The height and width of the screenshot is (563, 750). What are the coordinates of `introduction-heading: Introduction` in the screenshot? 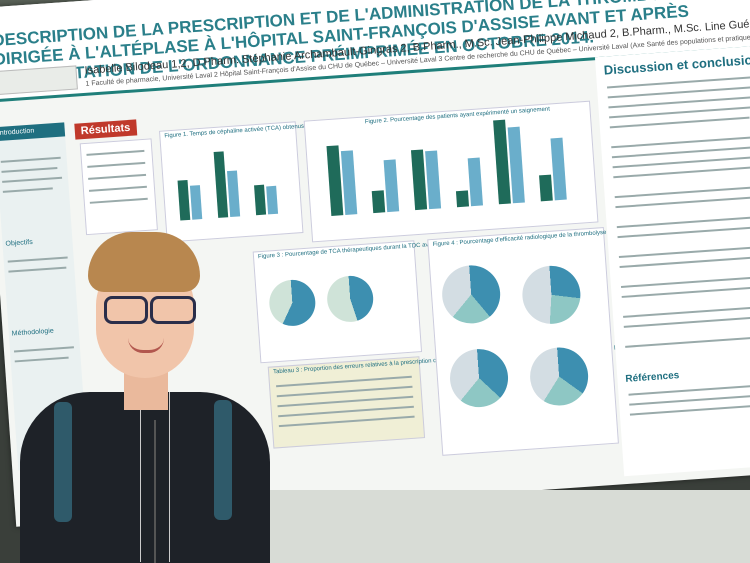 It's located at (17, 132).